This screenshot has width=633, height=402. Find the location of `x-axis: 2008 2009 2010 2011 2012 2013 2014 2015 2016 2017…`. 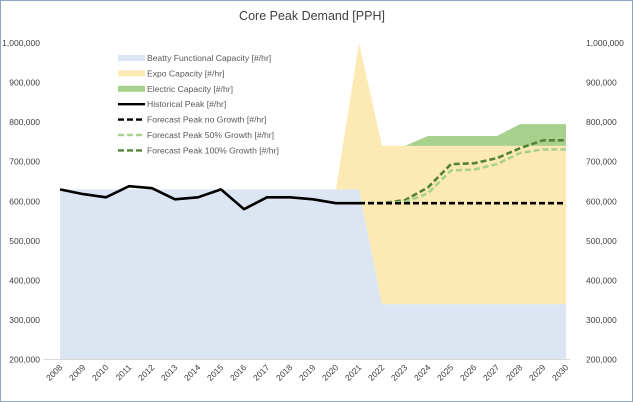

x-axis: 2008 2009 2010 2011 2012 2013 2014 2015 2016 2017… is located at coordinates (307, 372).